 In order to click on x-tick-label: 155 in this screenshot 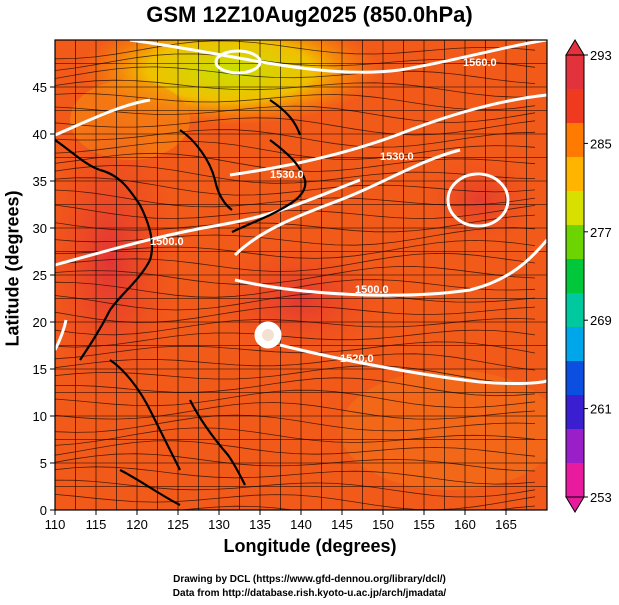, I will do `click(424, 524)`.